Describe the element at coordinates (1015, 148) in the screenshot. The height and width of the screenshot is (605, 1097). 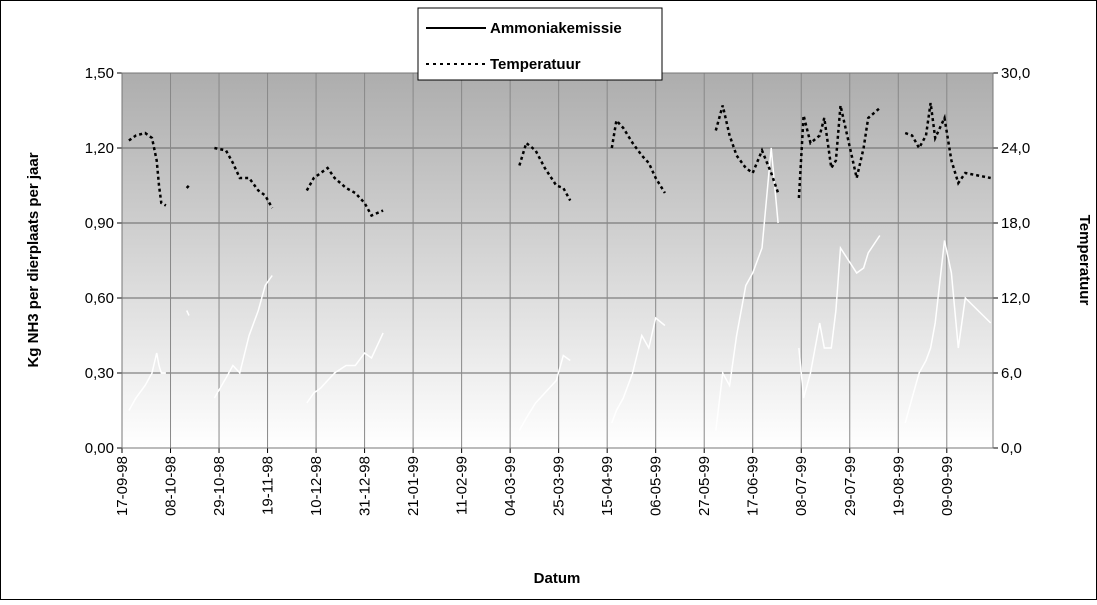
I see `y2-tick-label: 24,0` at that location.